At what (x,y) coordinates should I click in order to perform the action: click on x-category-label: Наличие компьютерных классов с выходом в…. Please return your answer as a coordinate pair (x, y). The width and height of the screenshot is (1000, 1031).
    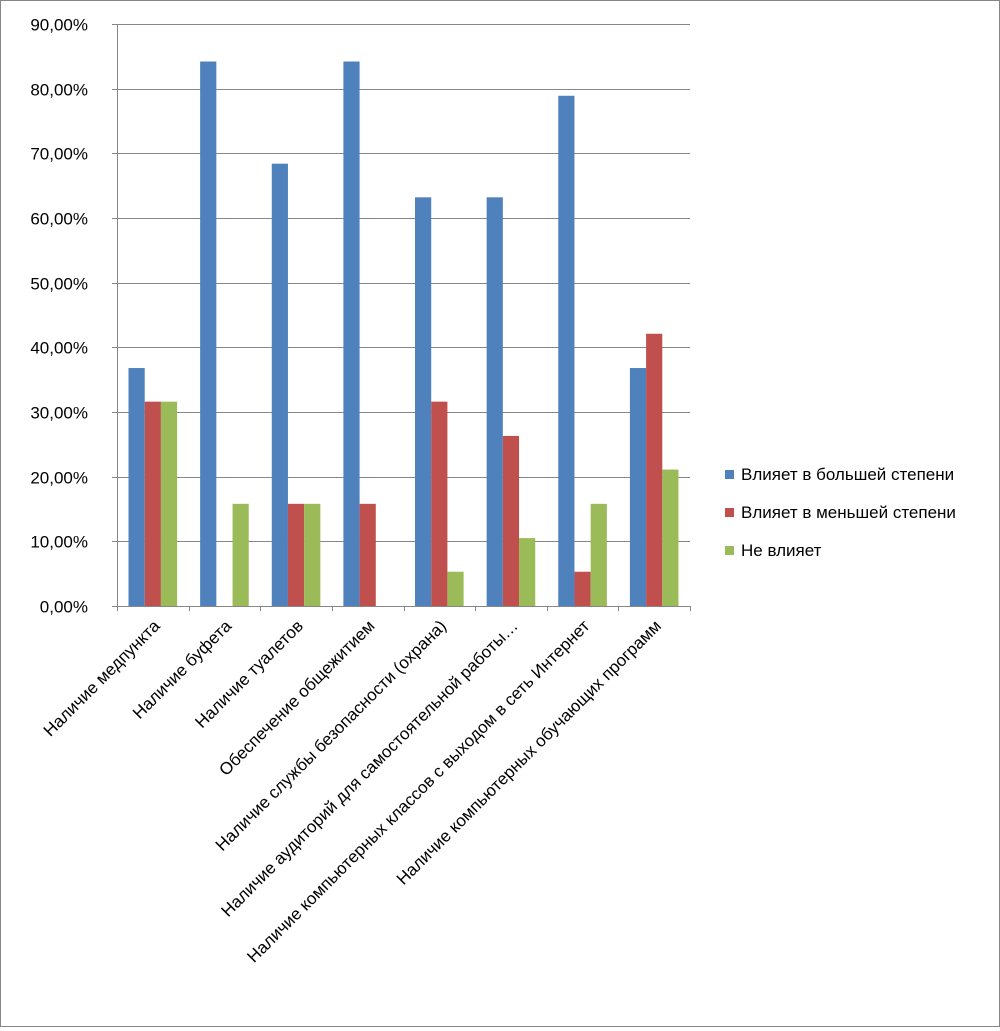
    Looking at the image, I should click on (418, 791).